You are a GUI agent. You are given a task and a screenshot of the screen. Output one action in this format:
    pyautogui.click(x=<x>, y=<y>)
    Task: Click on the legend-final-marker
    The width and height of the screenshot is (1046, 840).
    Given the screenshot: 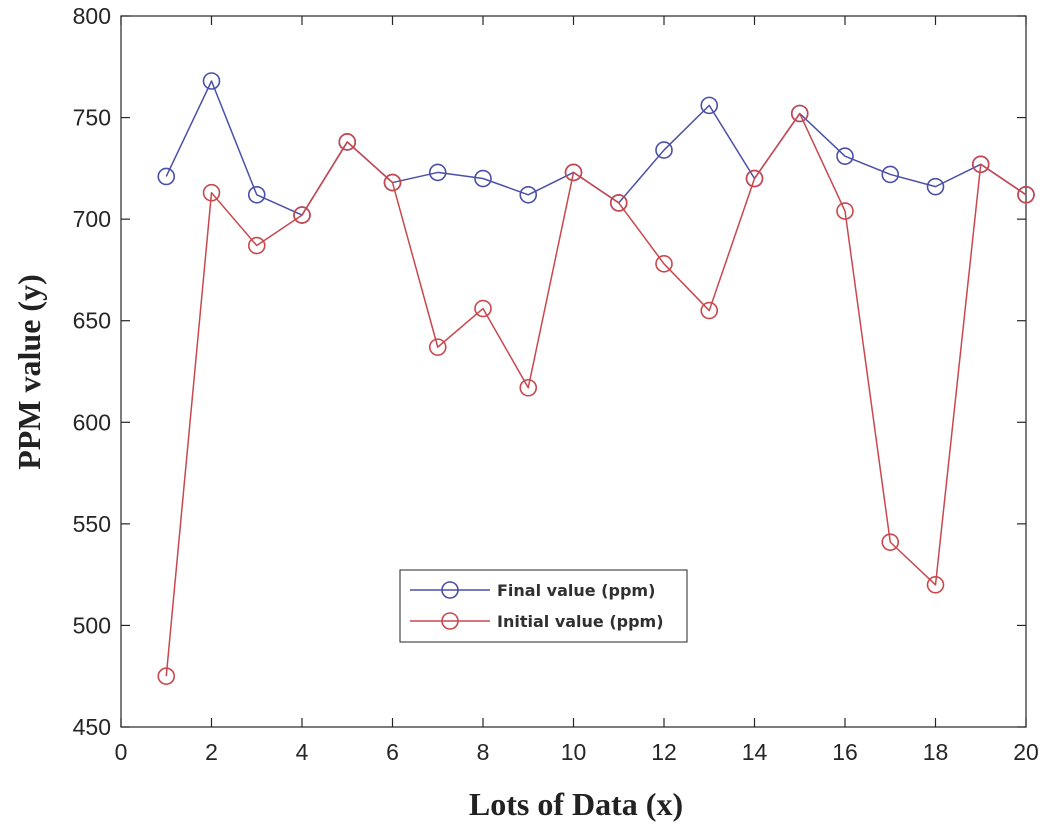 What is the action you would take?
    pyautogui.click(x=450, y=590)
    